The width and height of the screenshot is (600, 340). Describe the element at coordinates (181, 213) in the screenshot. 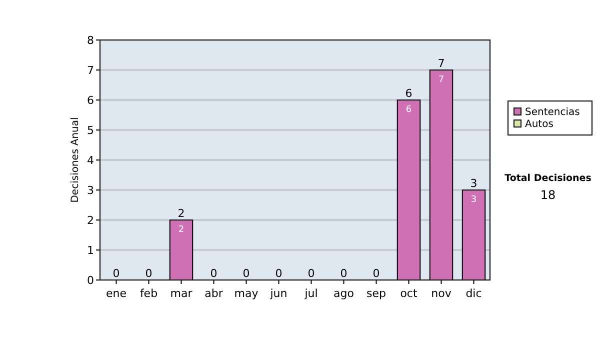

I see `total-label: 2` at that location.